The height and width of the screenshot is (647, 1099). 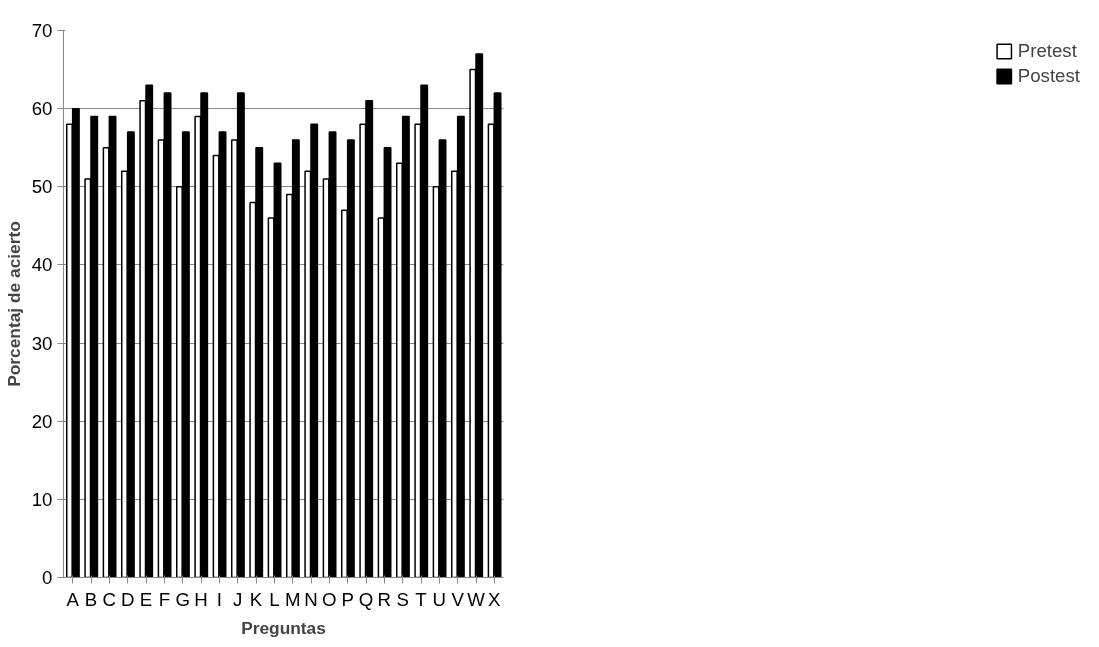 I want to click on y-tick-label: 30, so click(x=42, y=343).